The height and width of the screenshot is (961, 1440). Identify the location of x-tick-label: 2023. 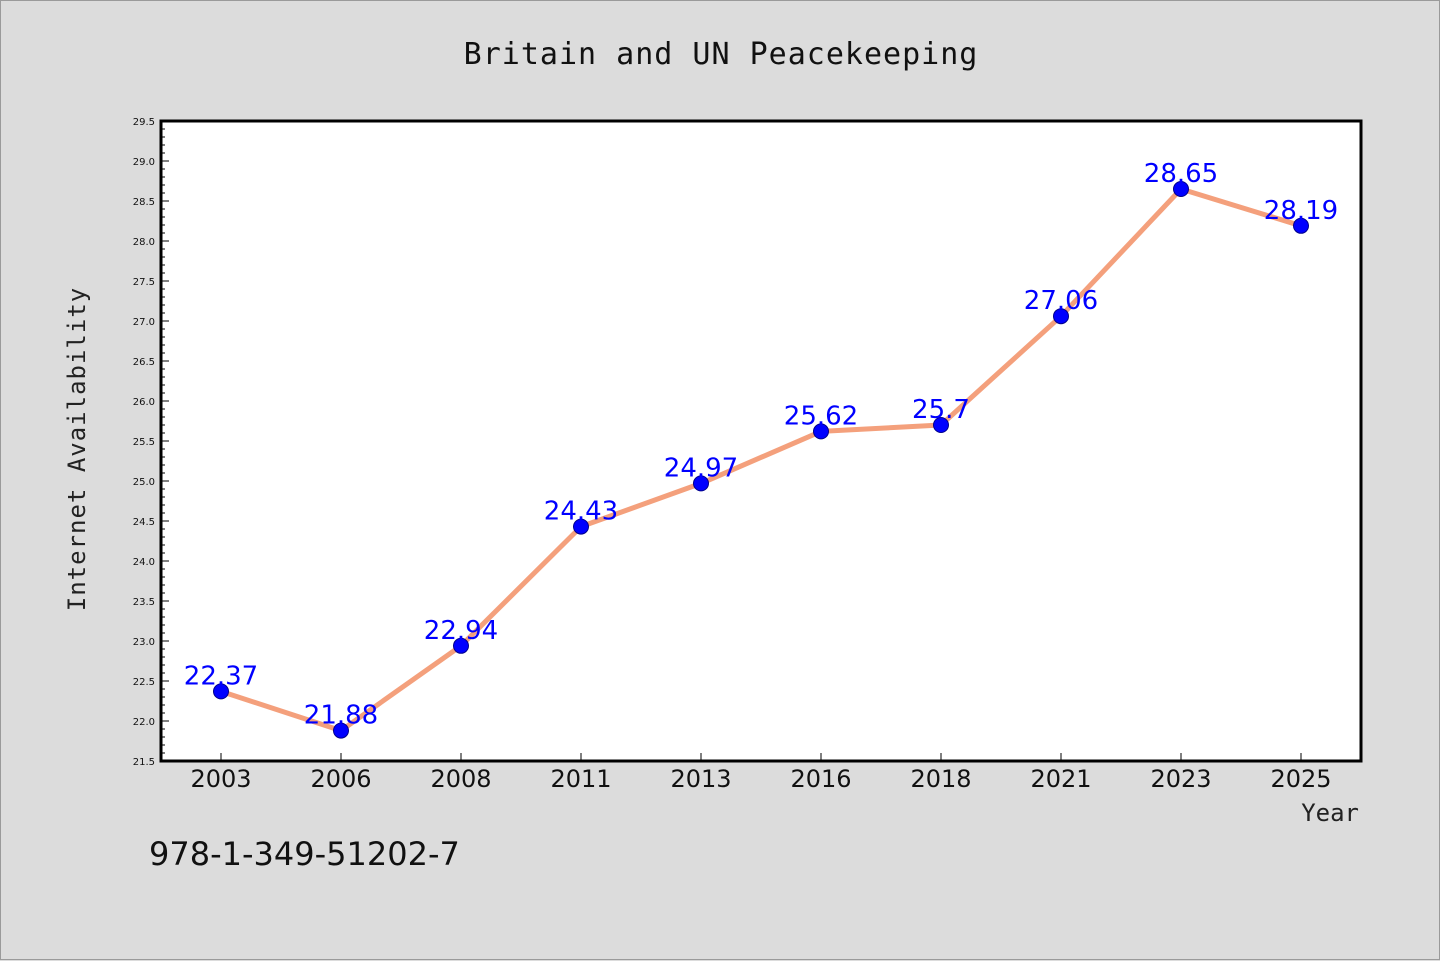
(1180, 779).